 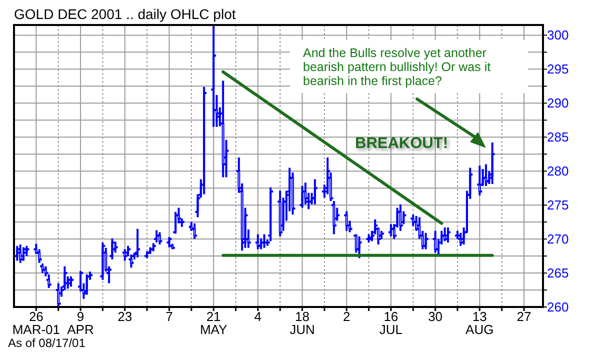 What do you see at coordinates (558, 273) in the screenshot?
I see `y-tick-label: 265` at bounding box center [558, 273].